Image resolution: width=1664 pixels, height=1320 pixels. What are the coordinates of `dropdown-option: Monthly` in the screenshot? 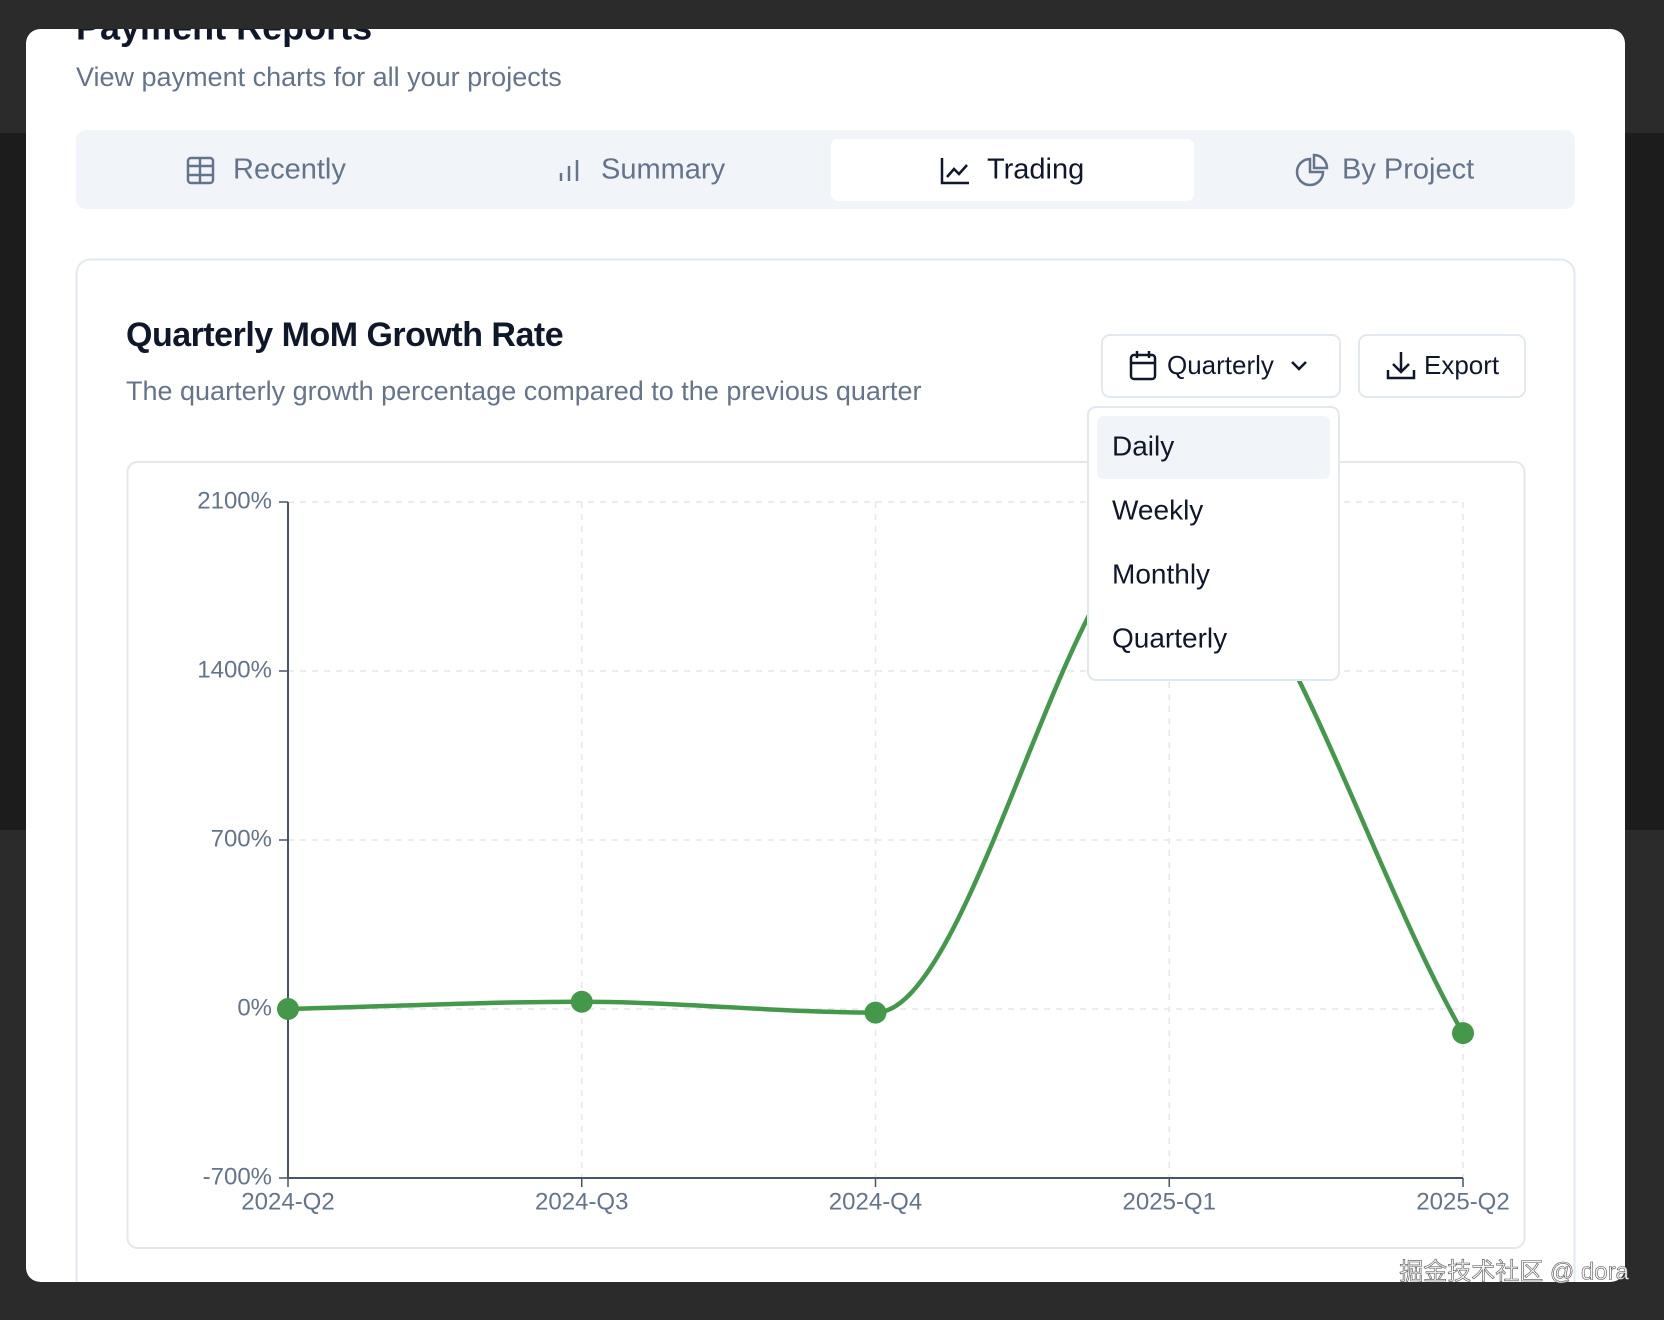 It's located at (1161, 573).